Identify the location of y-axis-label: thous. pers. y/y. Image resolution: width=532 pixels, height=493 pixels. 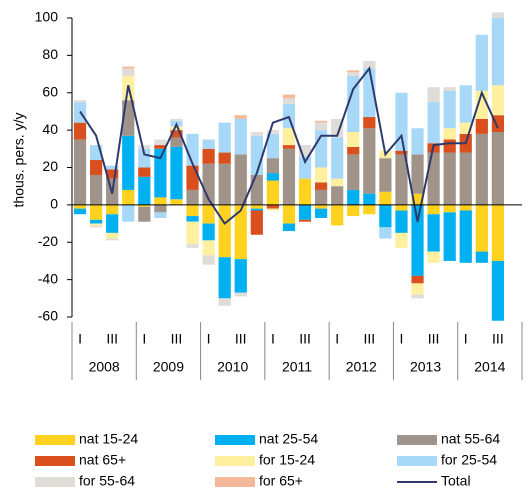
(19, 160).